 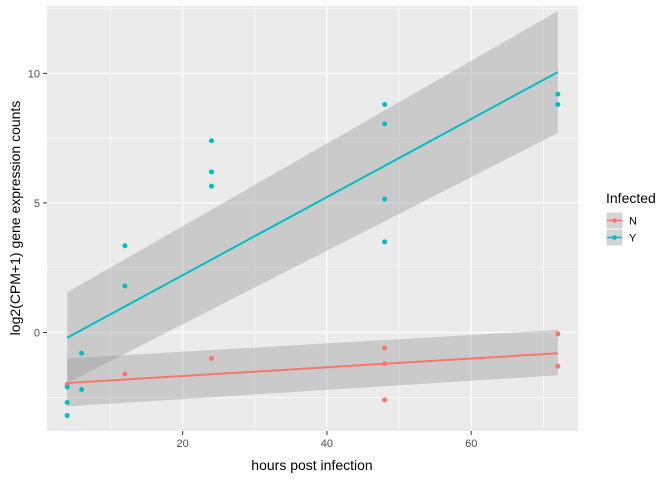 What do you see at coordinates (15, 218) in the screenshot?
I see `y-axis-label: log2(CPM+1) gene expression counts` at bounding box center [15, 218].